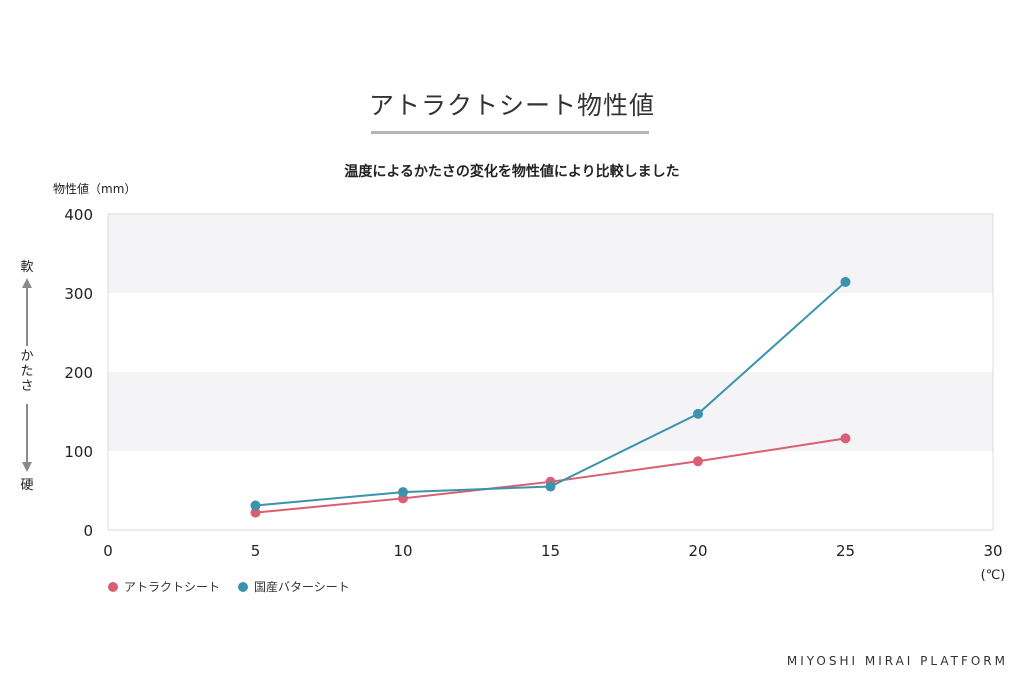 The image size is (1024, 683). Describe the element at coordinates (845, 551) in the screenshot. I see `x-tick-label: 25` at that location.